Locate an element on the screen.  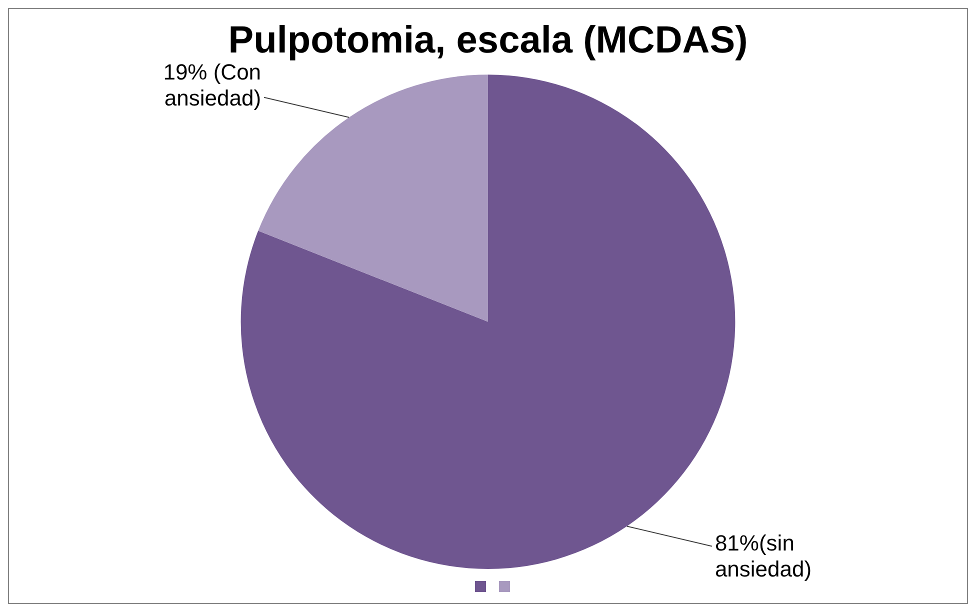
data-label: 81%(sin ansiedad) is located at coordinates (763, 556).